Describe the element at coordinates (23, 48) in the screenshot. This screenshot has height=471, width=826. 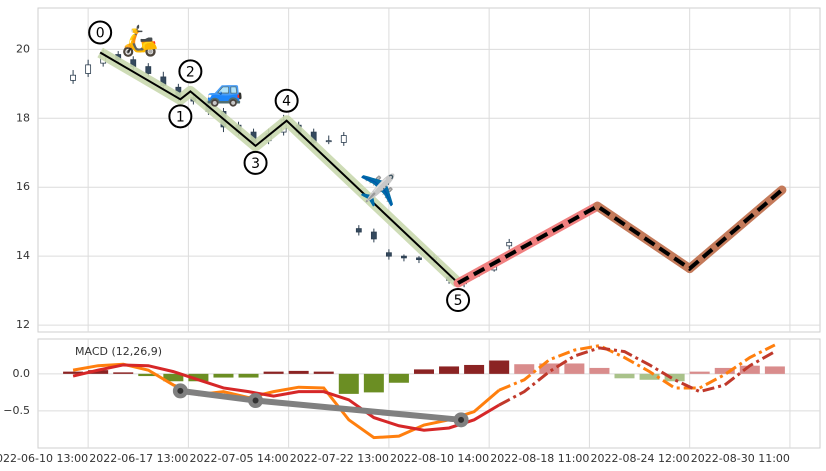
I see `y-tick-label: 20` at that location.